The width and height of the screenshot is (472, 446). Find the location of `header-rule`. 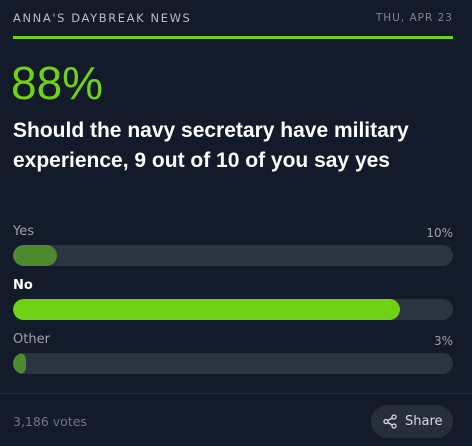

header-rule is located at coordinates (233, 37).